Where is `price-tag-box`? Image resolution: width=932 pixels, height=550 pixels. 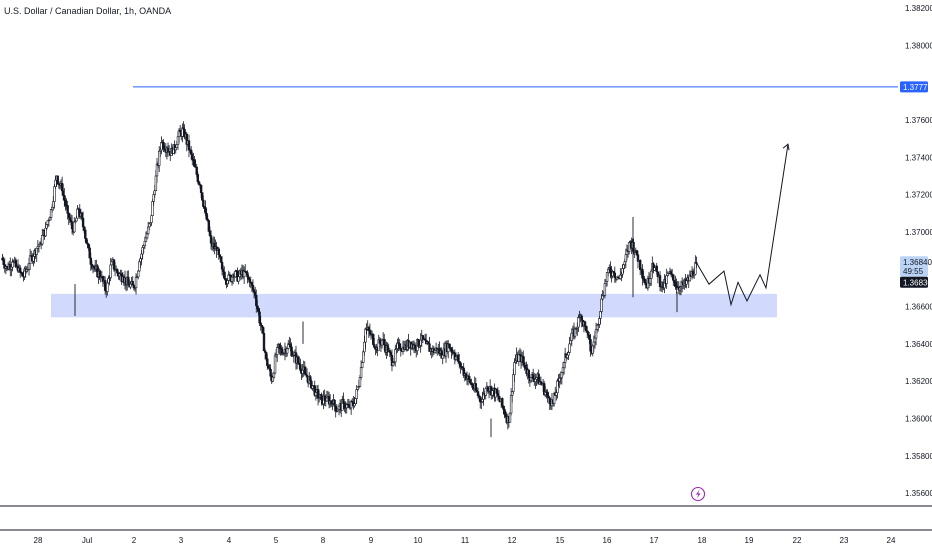
price-tag-box is located at coordinates (914, 262).